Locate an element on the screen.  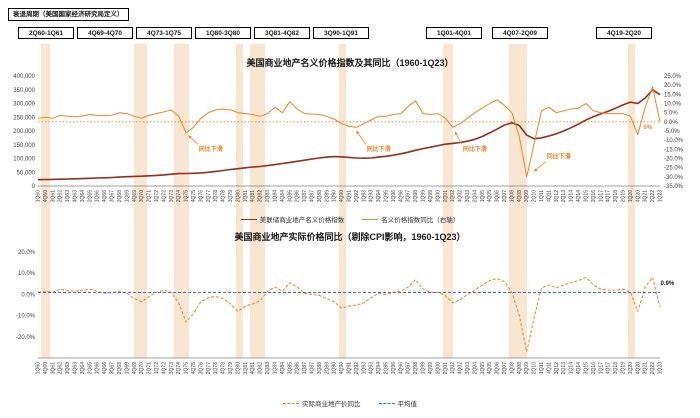
svg-text: -15.0% is located at coordinates (674, 150).